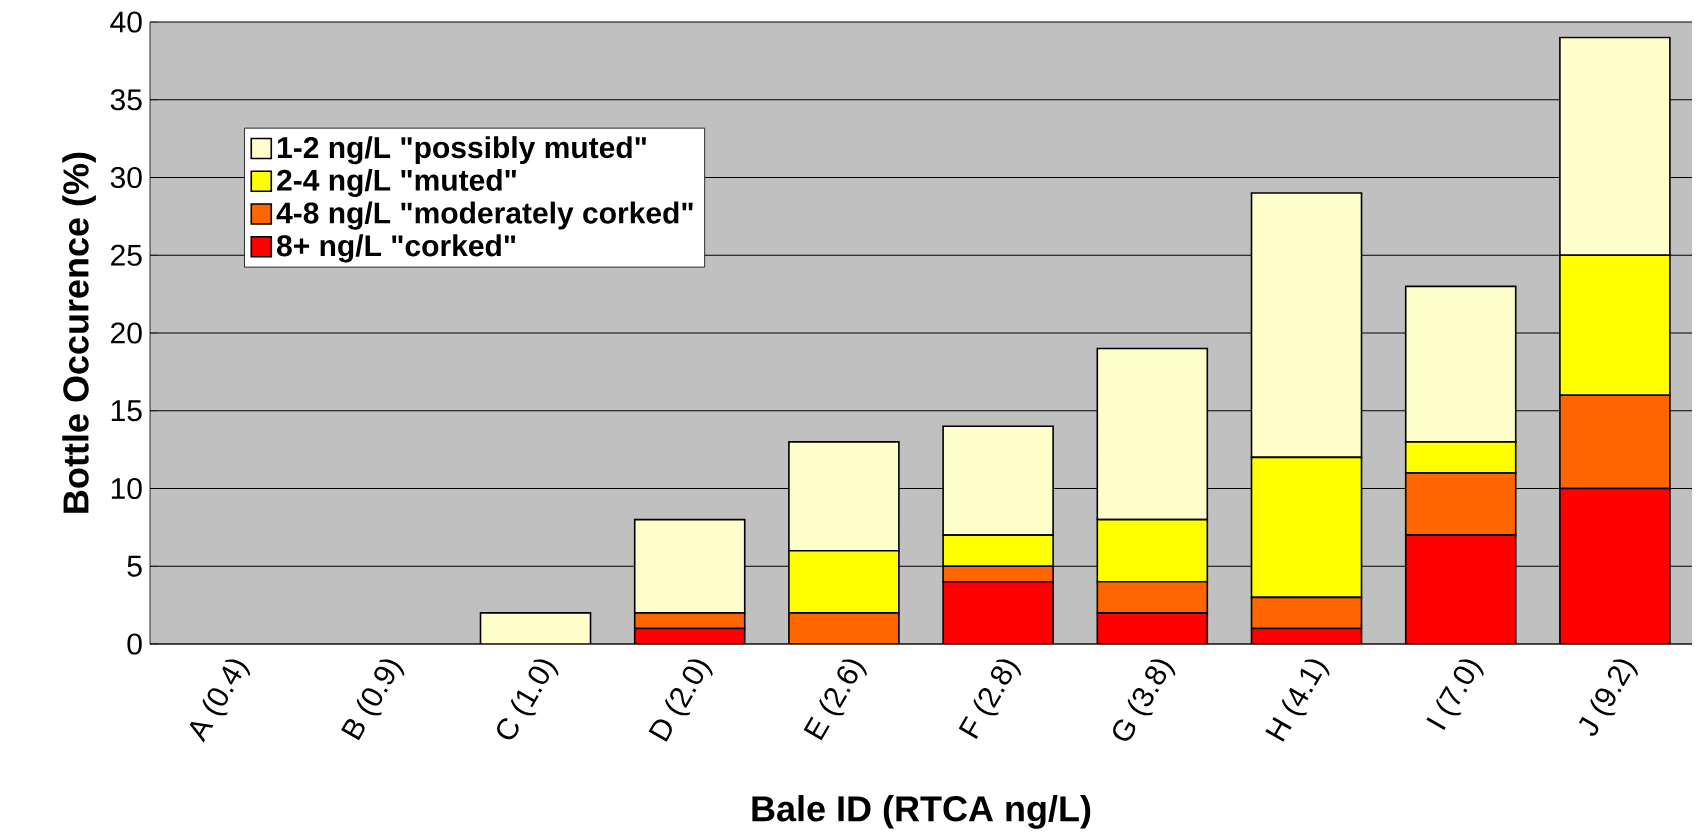 Image resolution: width=1700 pixels, height=837 pixels. I want to click on legend-label: 1-2 ng/L "possibly muted", so click(461, 150).